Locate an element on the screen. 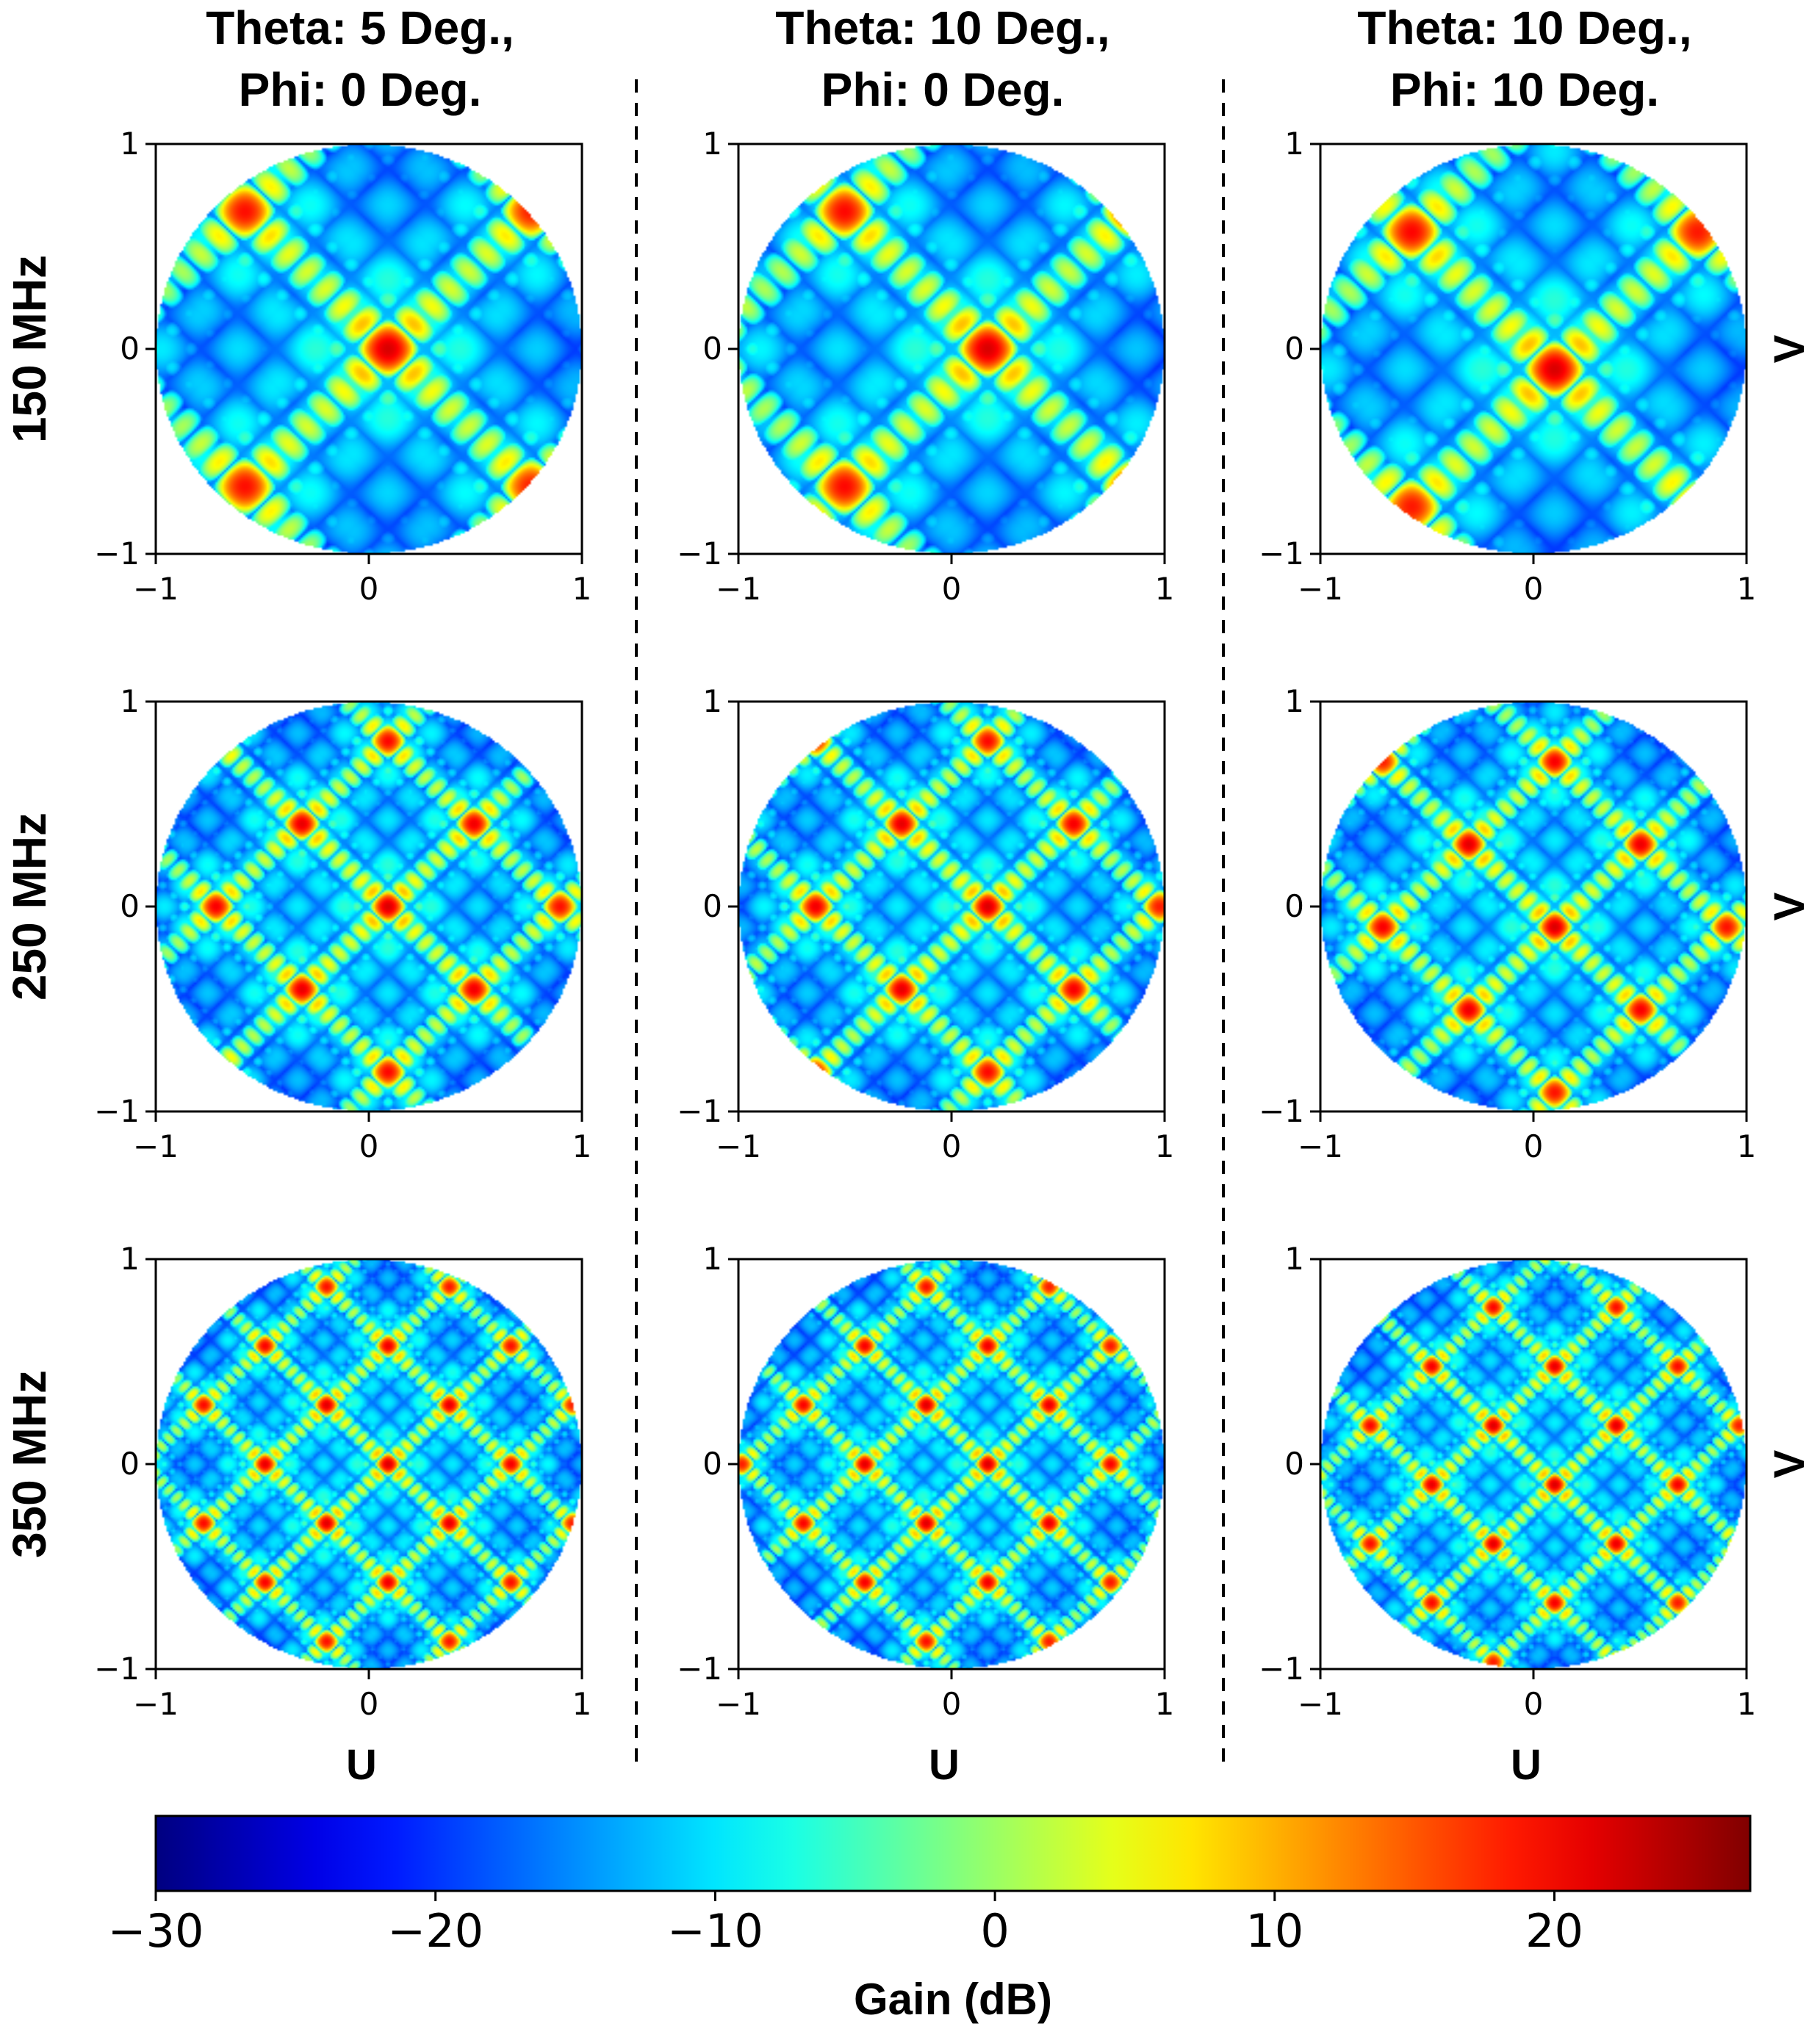 The height and width of the screenshot is (2029, 1820). row-labels: 150 MHz 250 MHz 350 MHz is located at coordinates (30, 907).